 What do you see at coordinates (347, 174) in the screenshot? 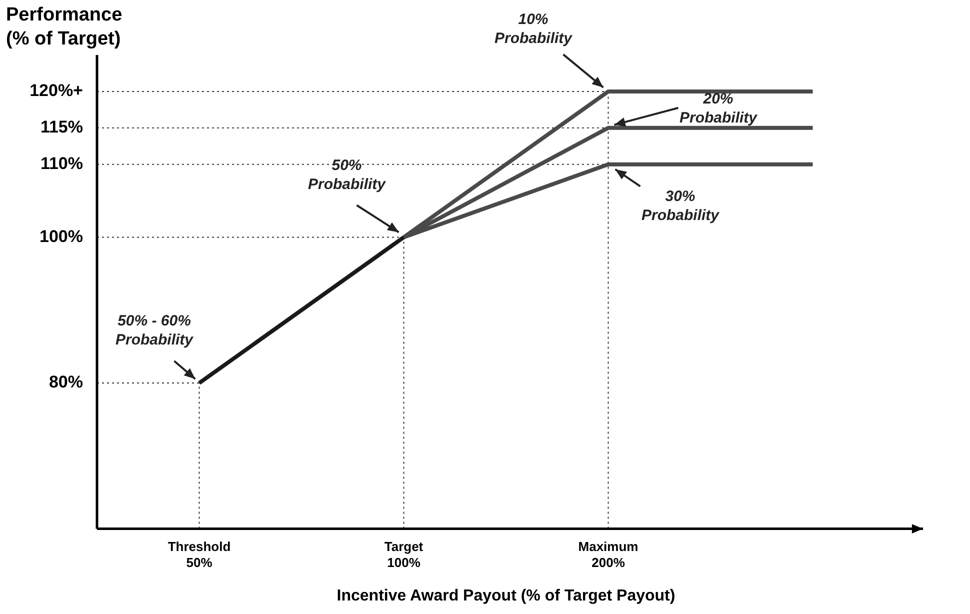
I see `annotation: 50% Probability` at bounding box center [347, 174].